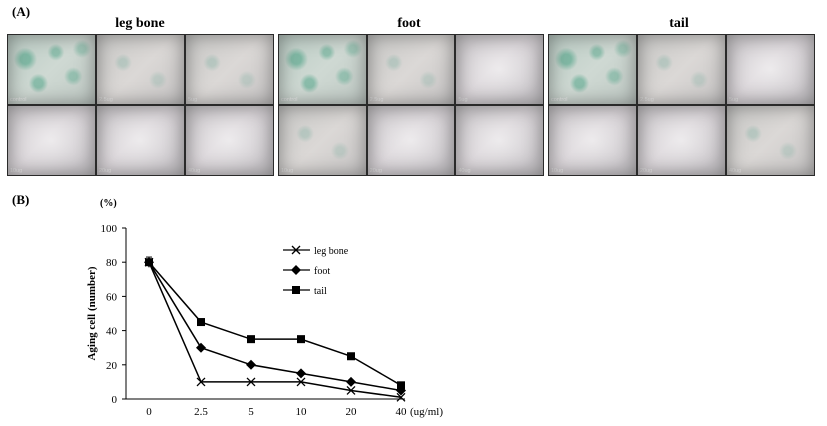 This screenshot has width=827, height=426. I want to click on legend-label: leg bone, so click(331, 251).